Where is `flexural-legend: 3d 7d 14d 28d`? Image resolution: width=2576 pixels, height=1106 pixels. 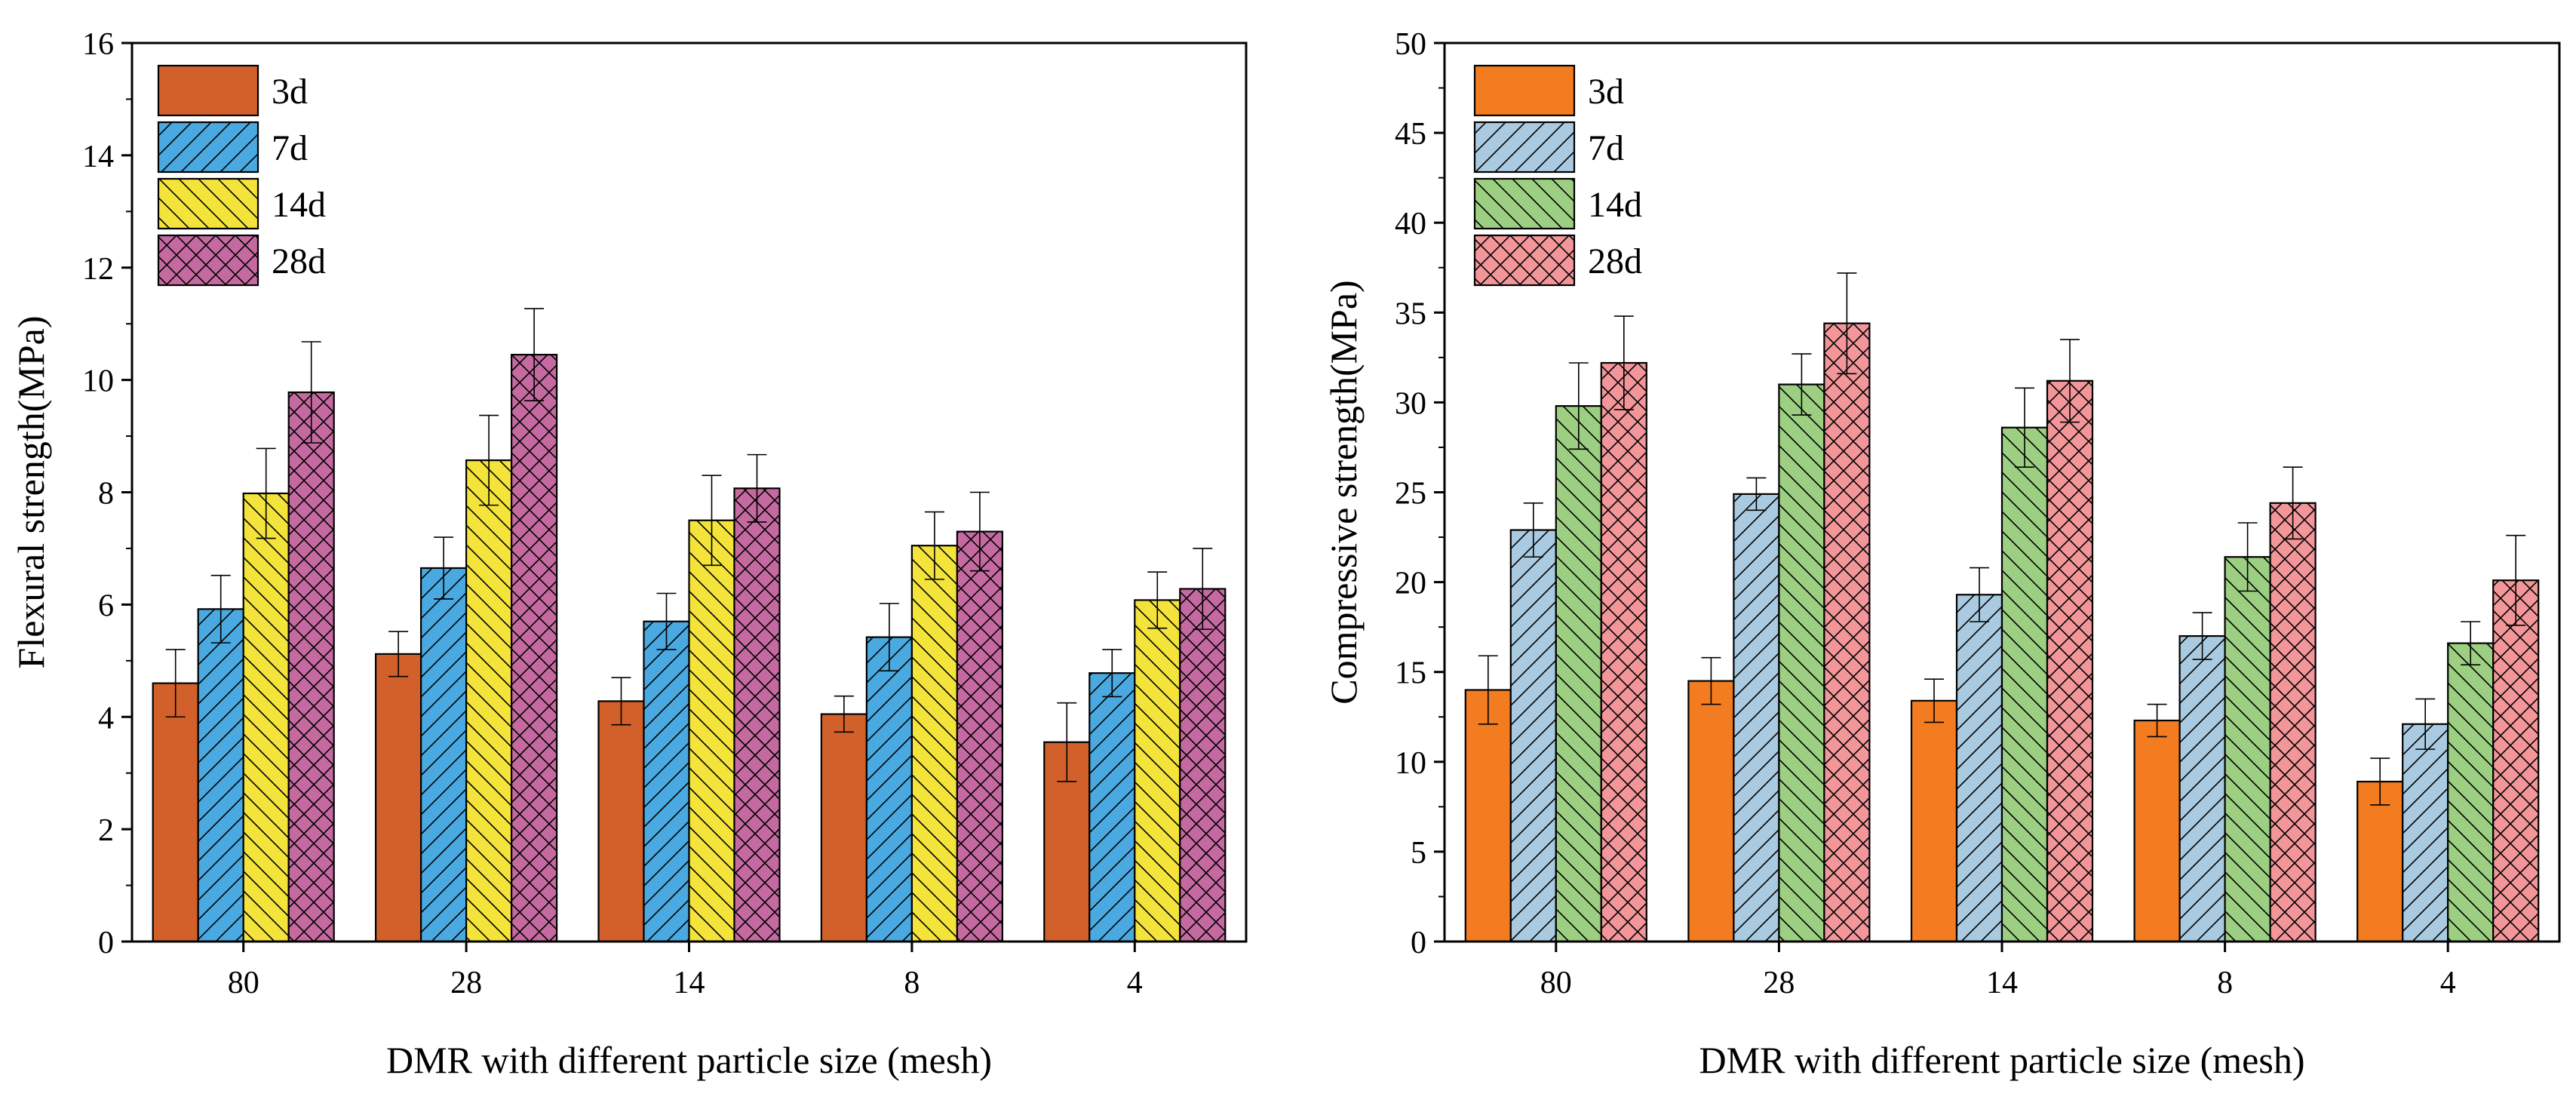
flexural-legend: 3d 7d 14d 28d is located at coordinates (241, 175).